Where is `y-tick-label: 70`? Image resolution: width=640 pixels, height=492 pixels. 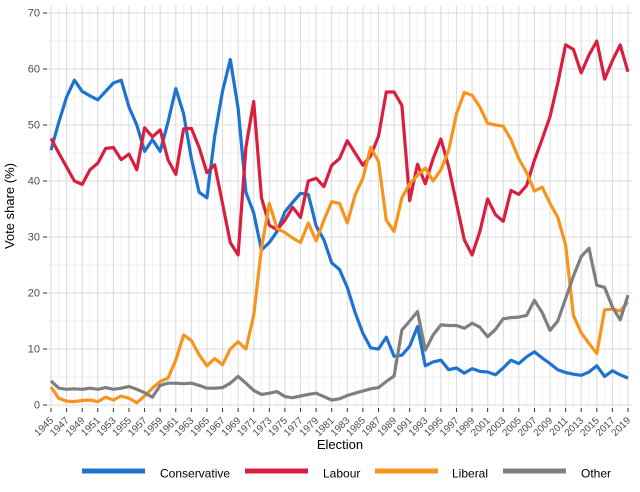
y-tick-label: 70 is located at coordinates (34, 14).